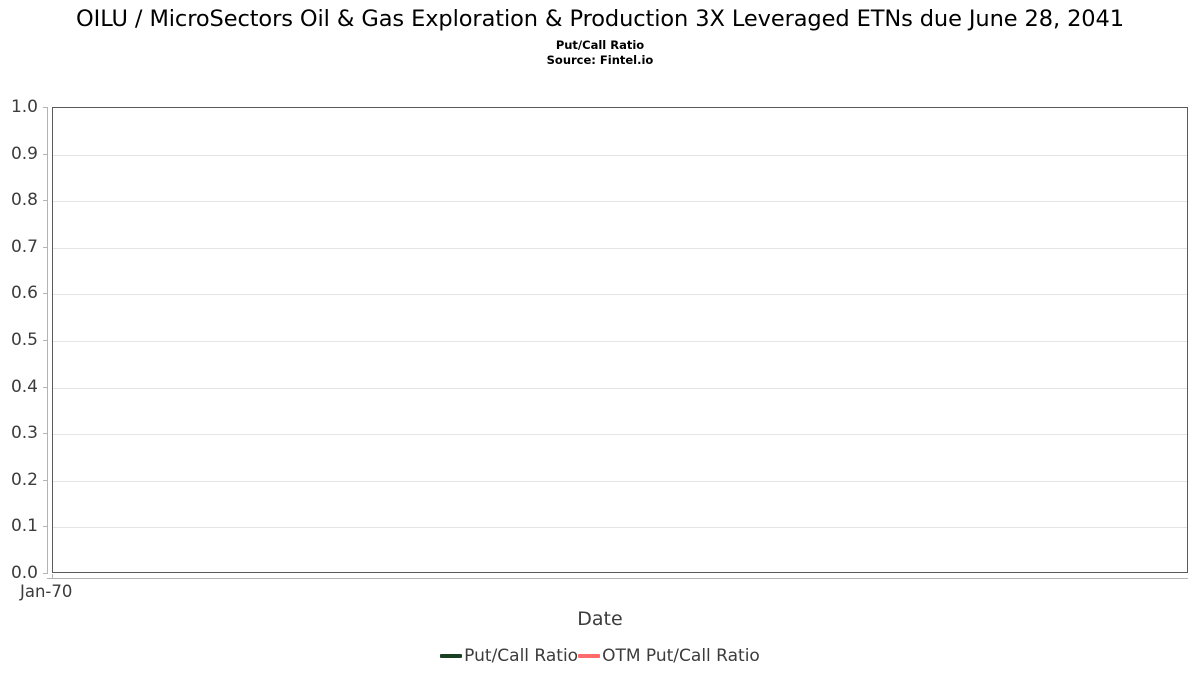 The width and height of the screenshot is (1200, 675). Describe the element at coordinates (24, 433) in the screenshot. I see `y-axis-tick-label: 0.3` at that location.